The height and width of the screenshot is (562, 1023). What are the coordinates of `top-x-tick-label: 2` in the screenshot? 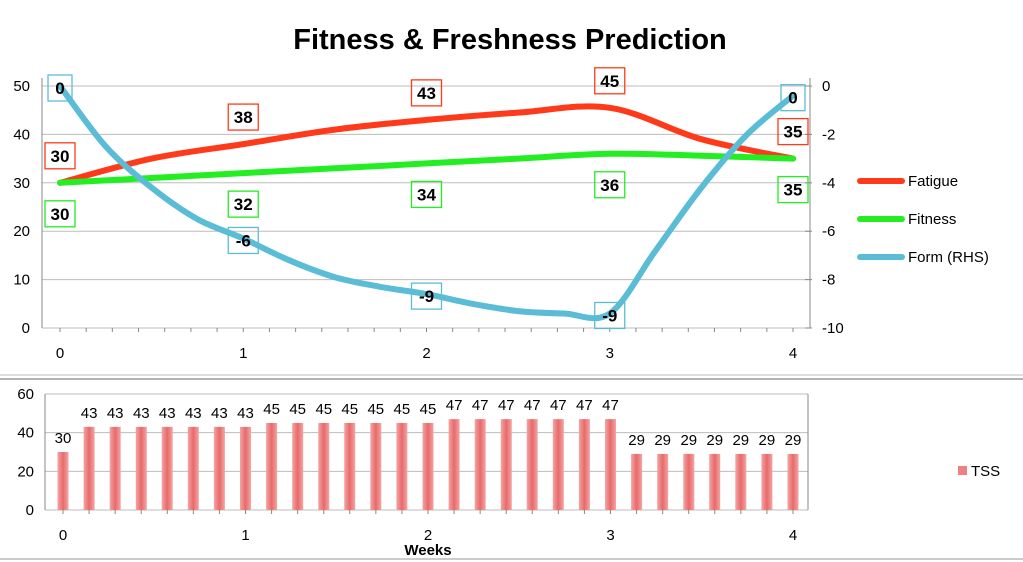 It's located at (426, 353).